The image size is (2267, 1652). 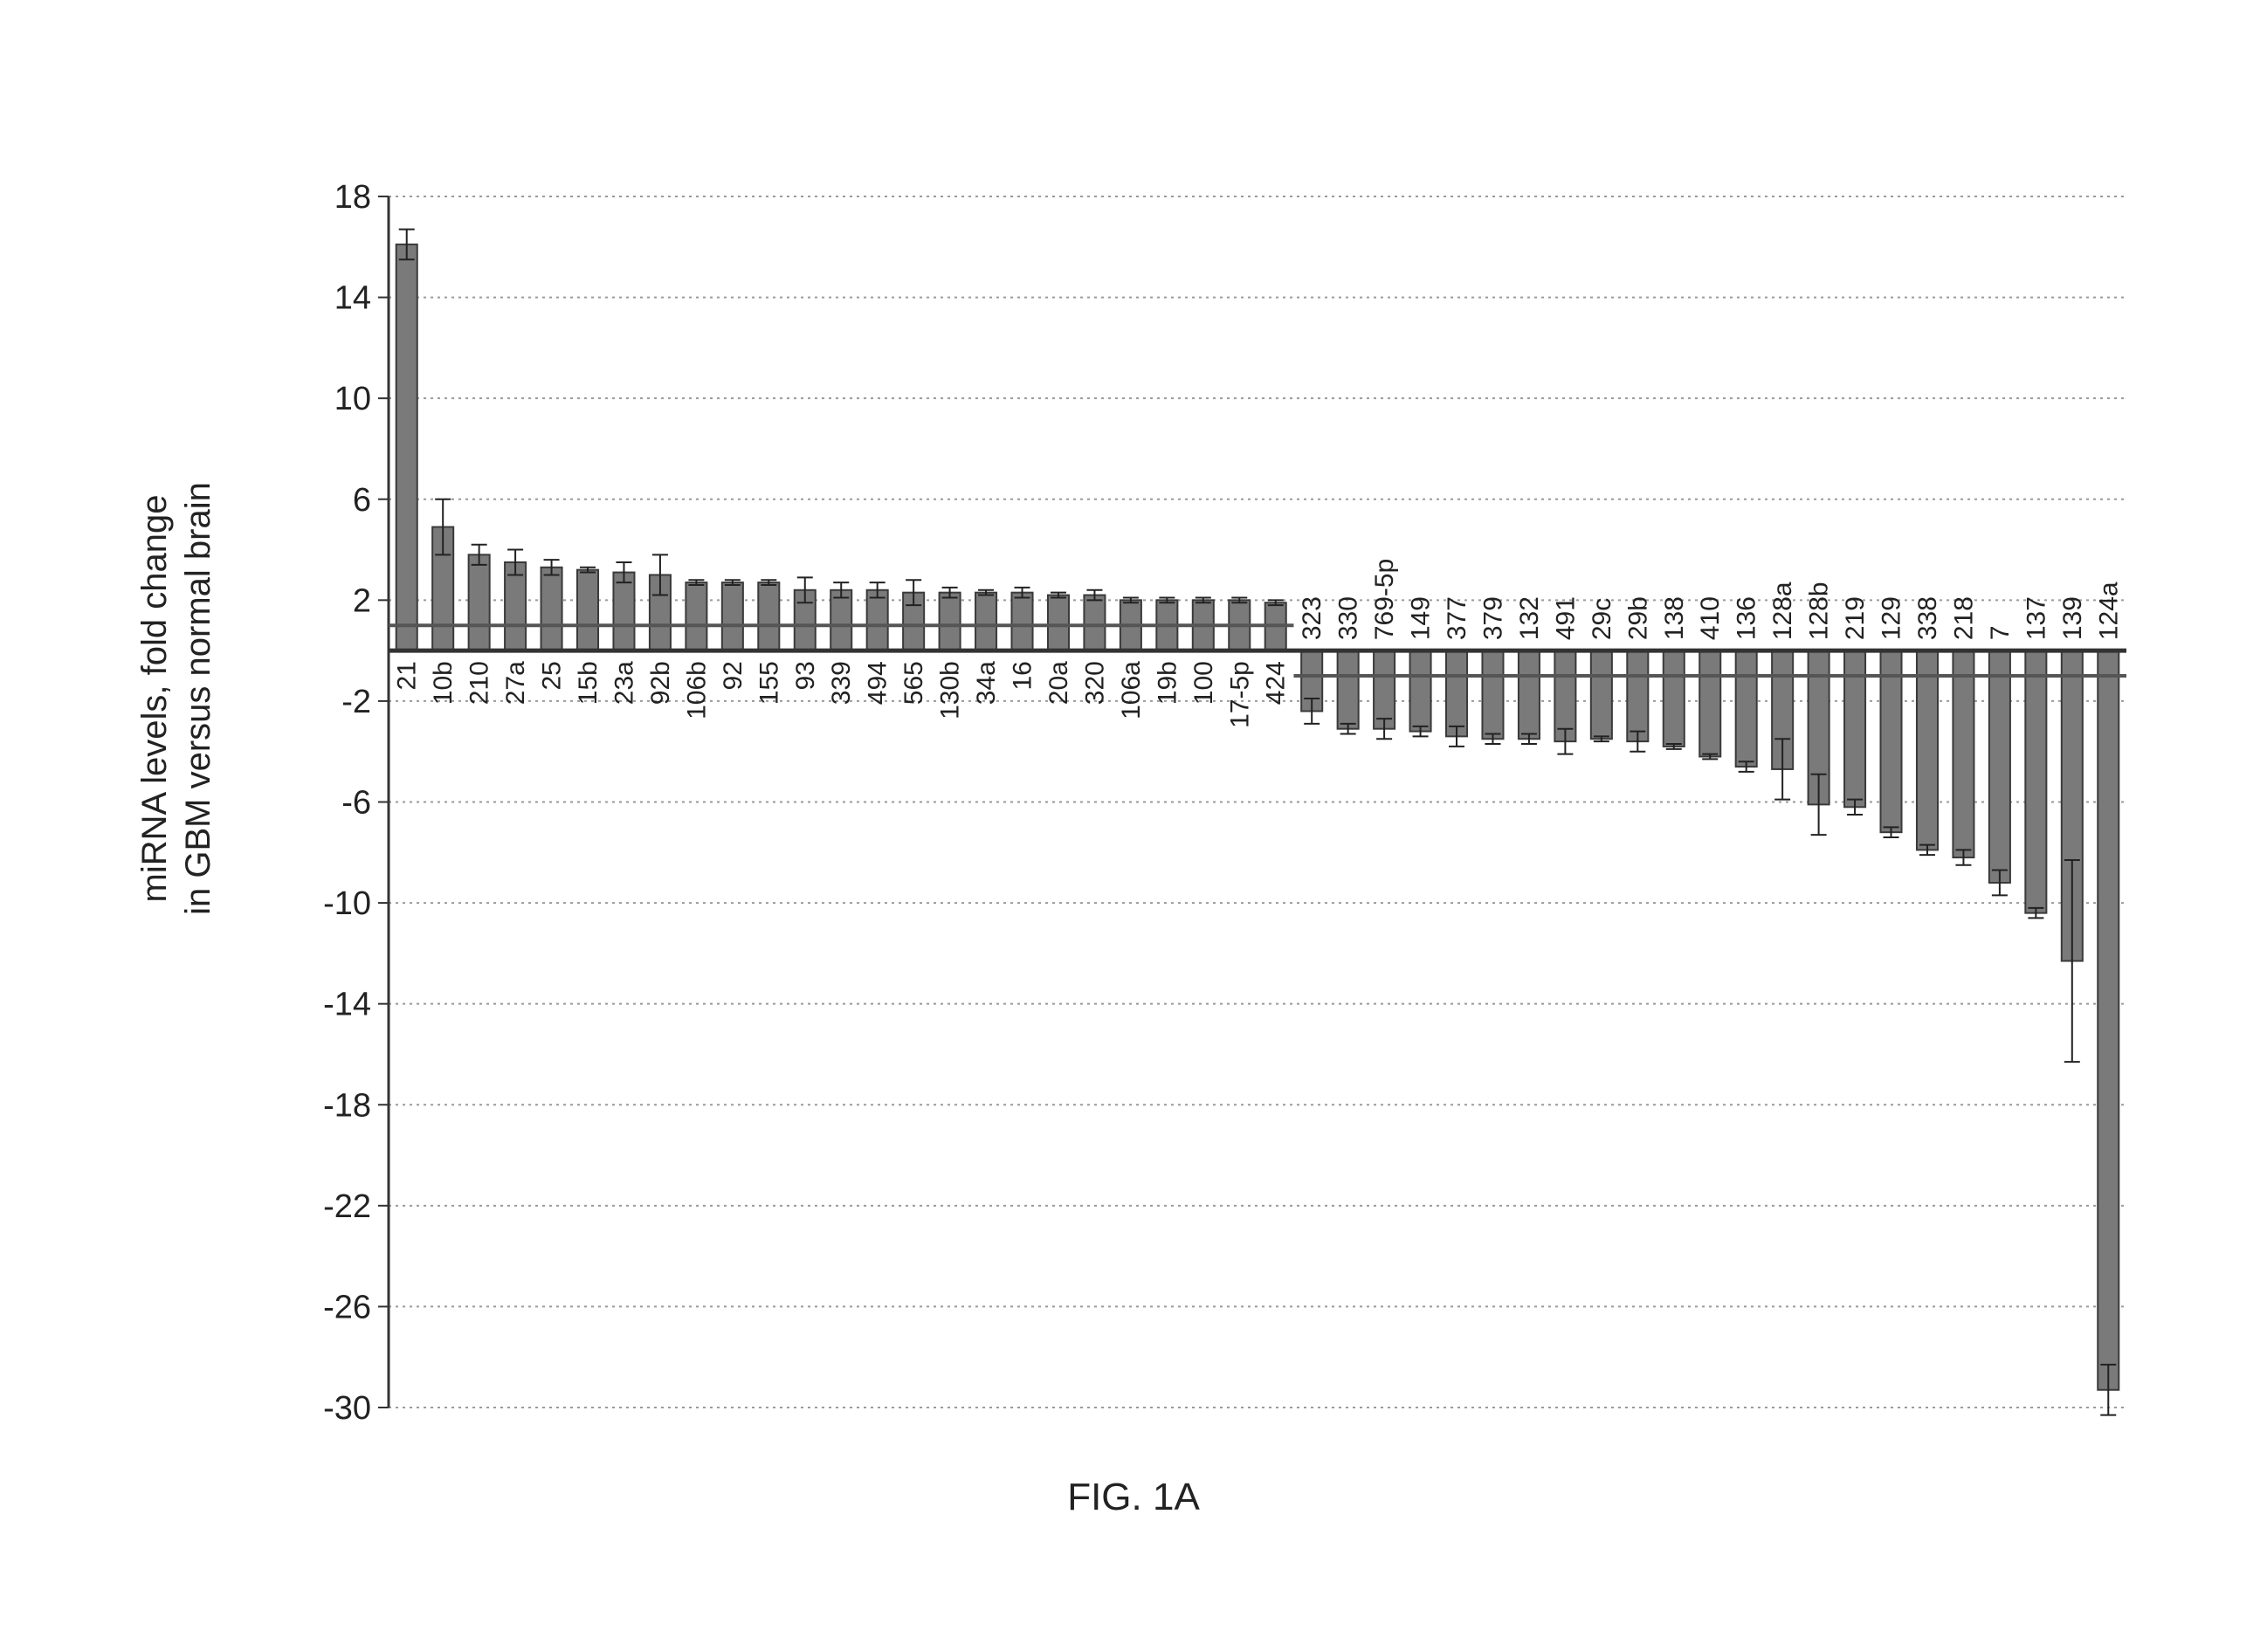 I want to click on y-tick-label: 18, so click(x=352, y=197).